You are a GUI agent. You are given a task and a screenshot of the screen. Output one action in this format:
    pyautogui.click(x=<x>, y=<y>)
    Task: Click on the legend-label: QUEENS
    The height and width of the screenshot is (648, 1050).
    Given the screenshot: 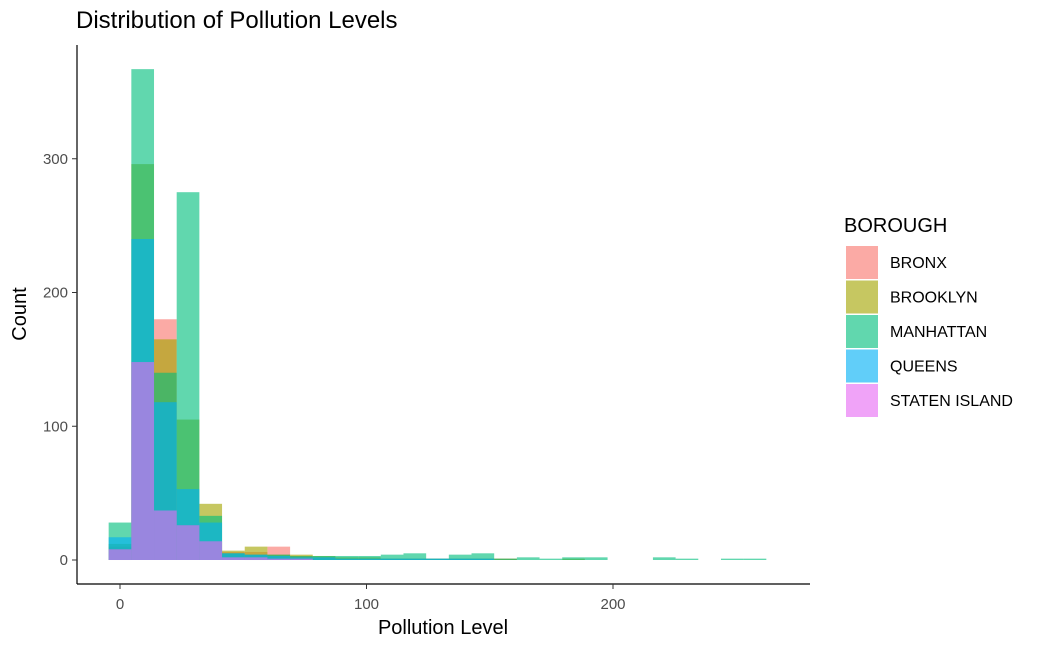 What is the action you would take?
    pyautogui.click(x=924, y=367)
    